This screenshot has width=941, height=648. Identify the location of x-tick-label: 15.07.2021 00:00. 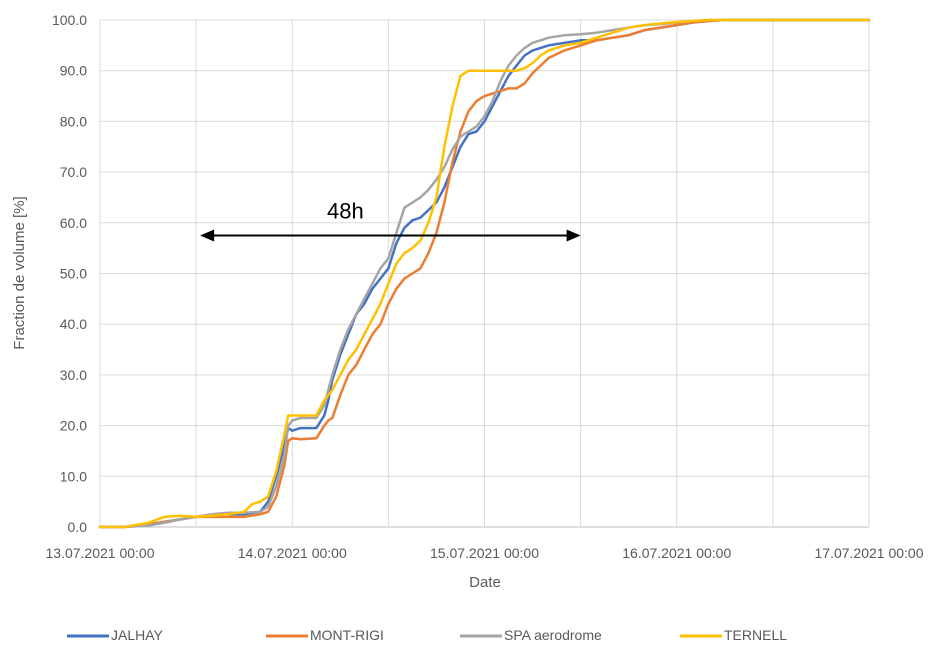
(484, 553).